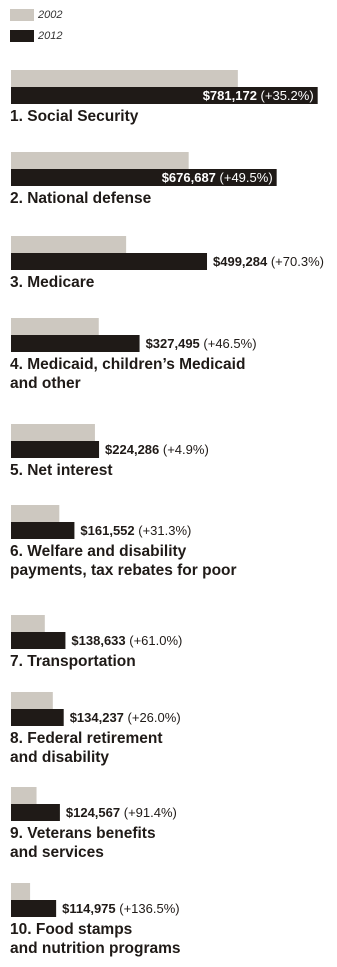 The image size is (337, 967). I want to click on value-label: $327,495 (+46.5%), so click(201, 343).